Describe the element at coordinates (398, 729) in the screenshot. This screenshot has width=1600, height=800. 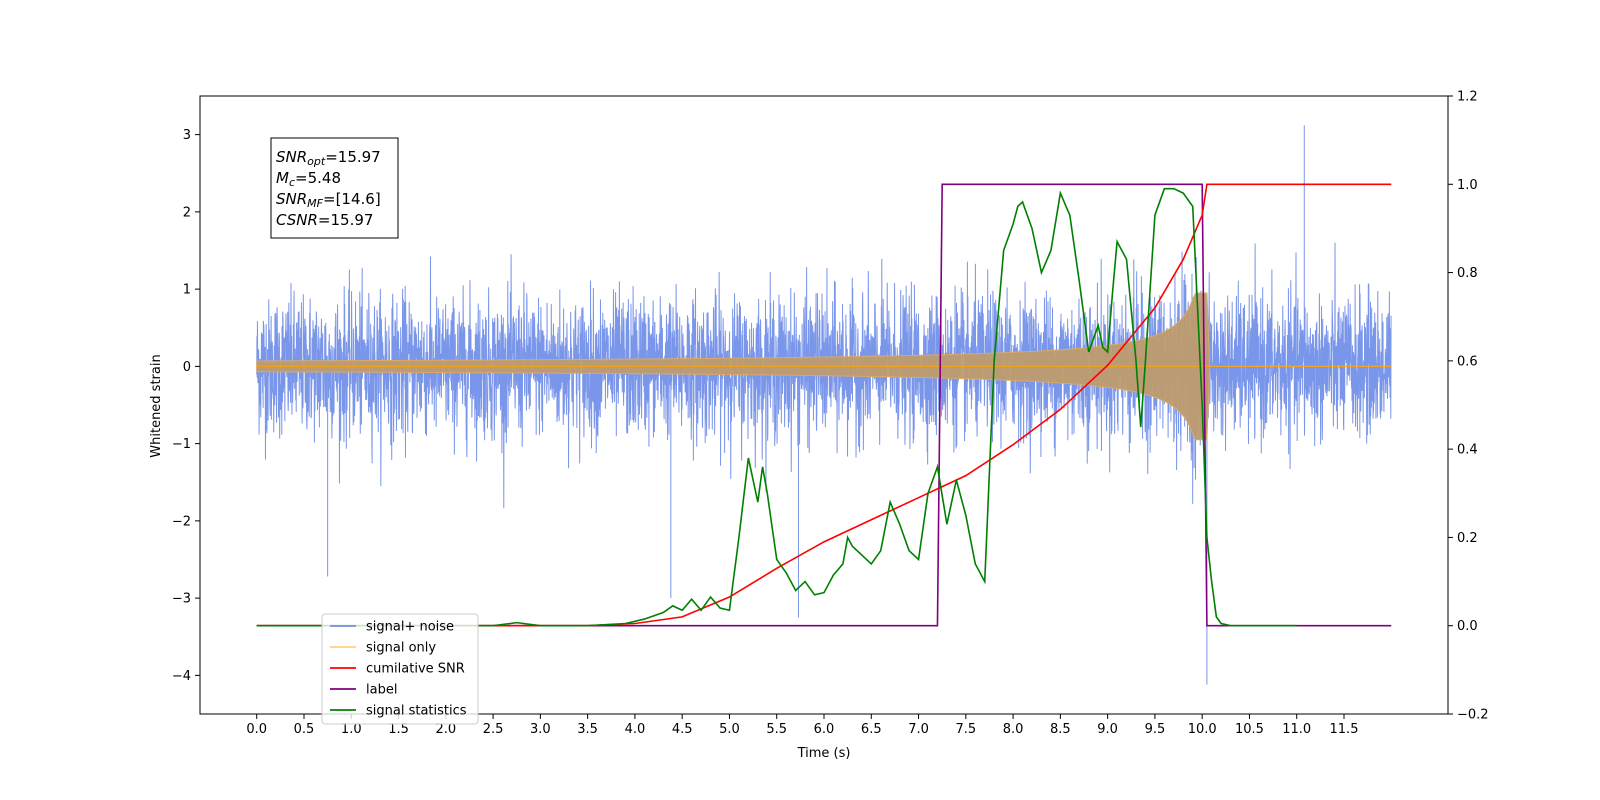
I see `x-tick-label: 1.5` at that location.